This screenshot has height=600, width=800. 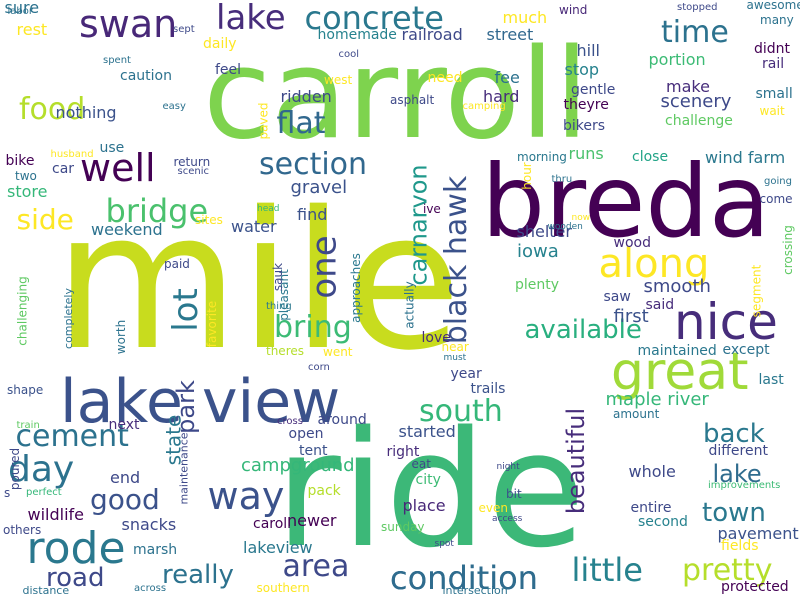 I want to click on word-wind-farm: wind farm, so click(x=745, y=157).